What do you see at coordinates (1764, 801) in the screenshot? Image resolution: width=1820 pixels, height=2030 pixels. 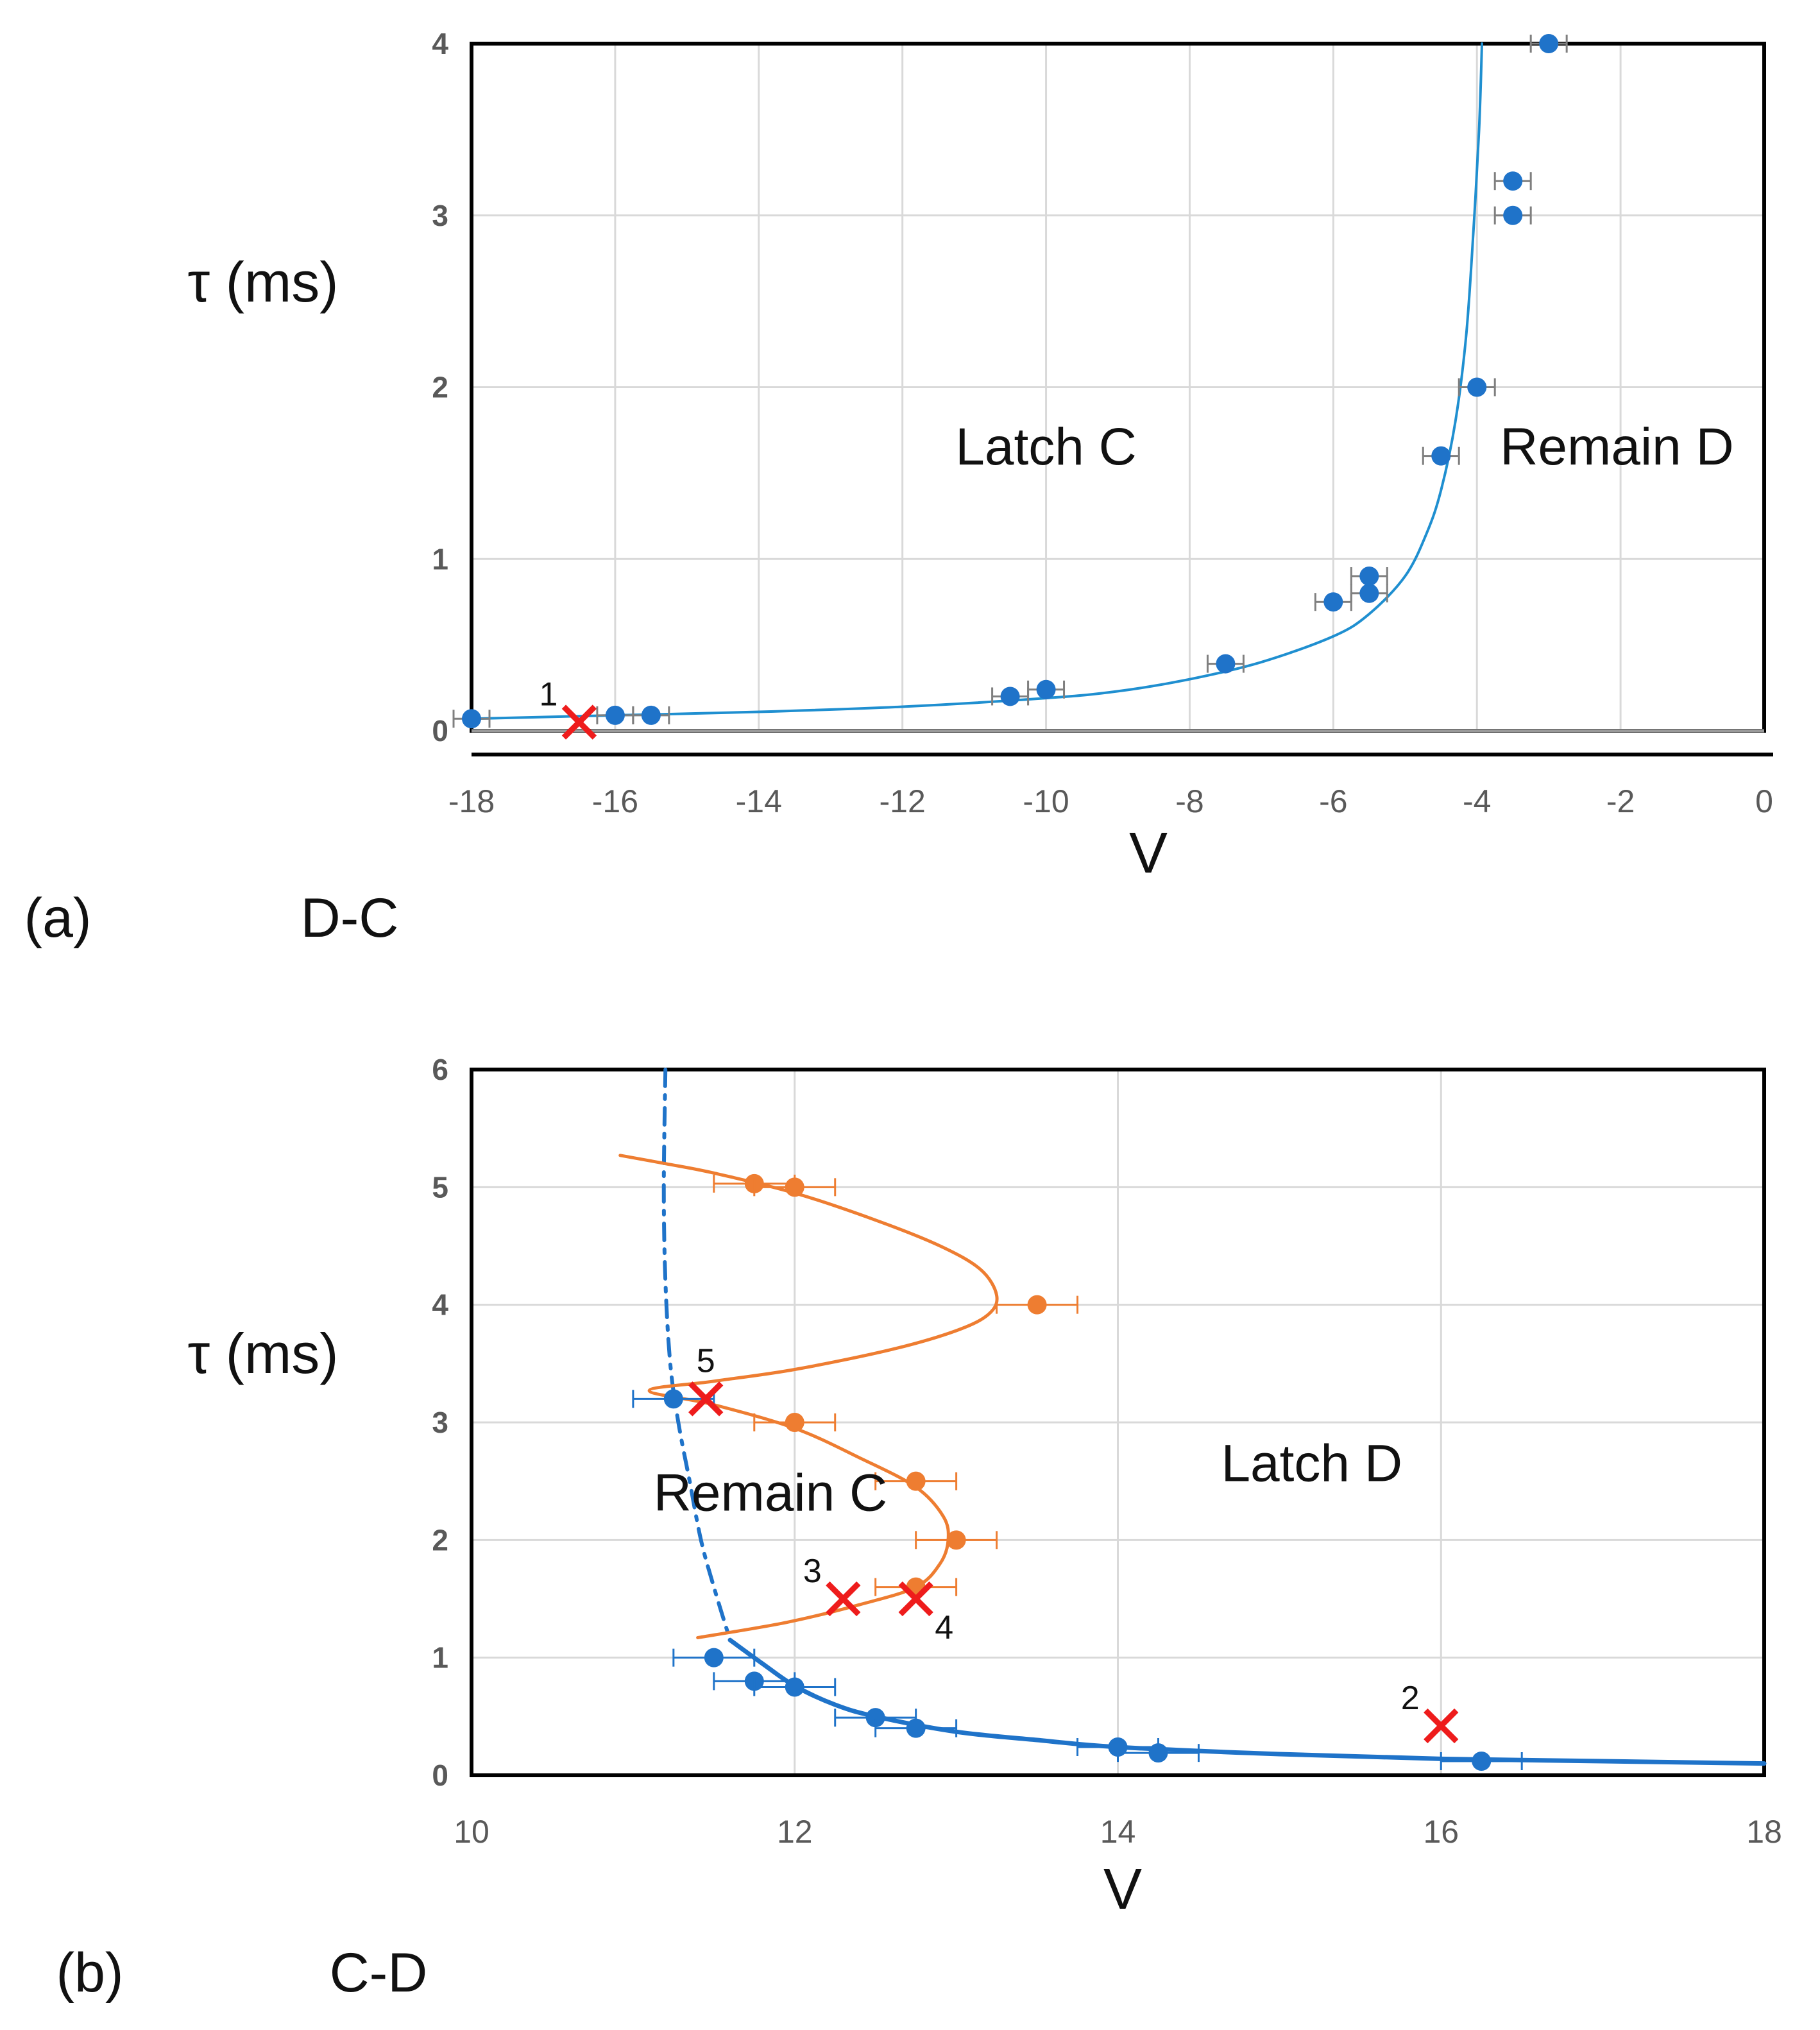 I see `x-tick-label: 0` at bounding box center [1764, 801].